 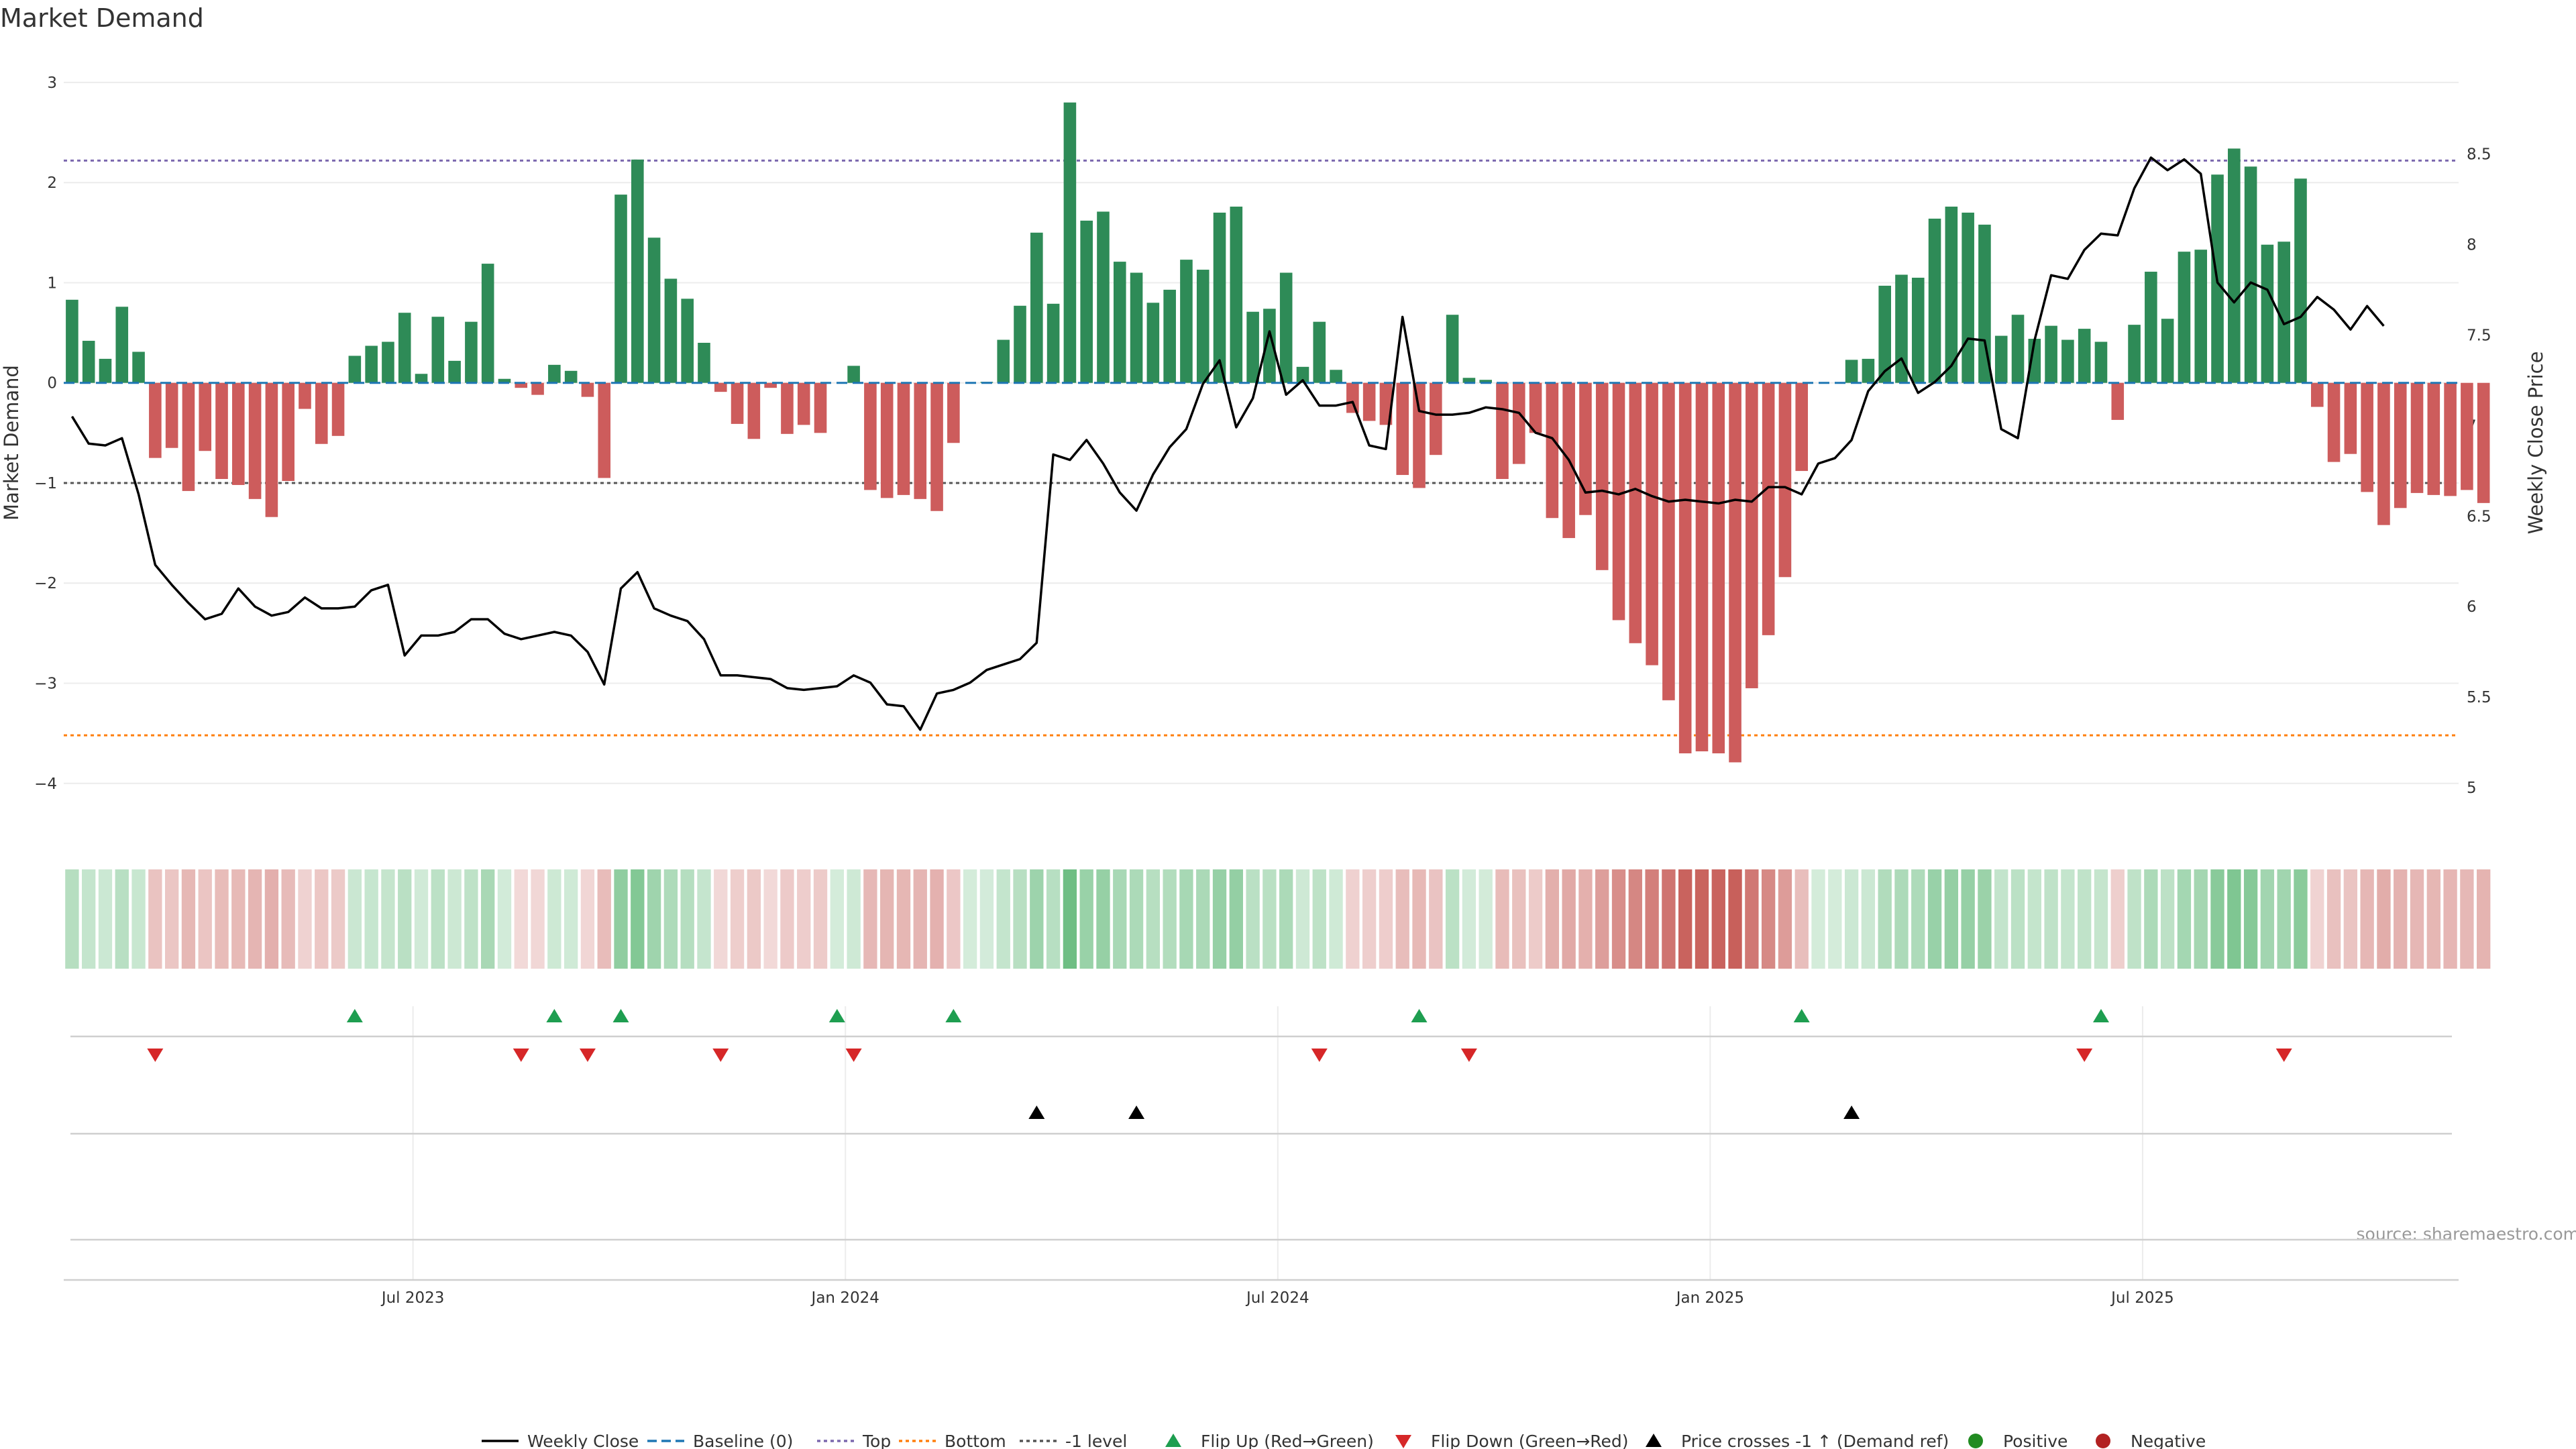 I want to click on legend-swatch-price-cross, so click(x=1654, y=1440).